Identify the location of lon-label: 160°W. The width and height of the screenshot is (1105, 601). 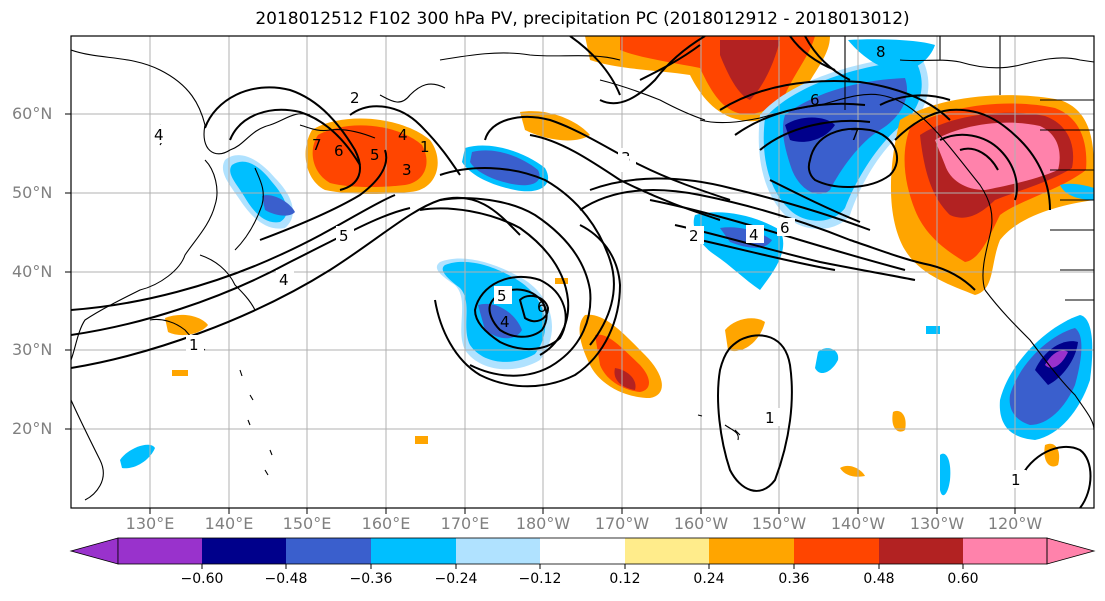
(701, 523).